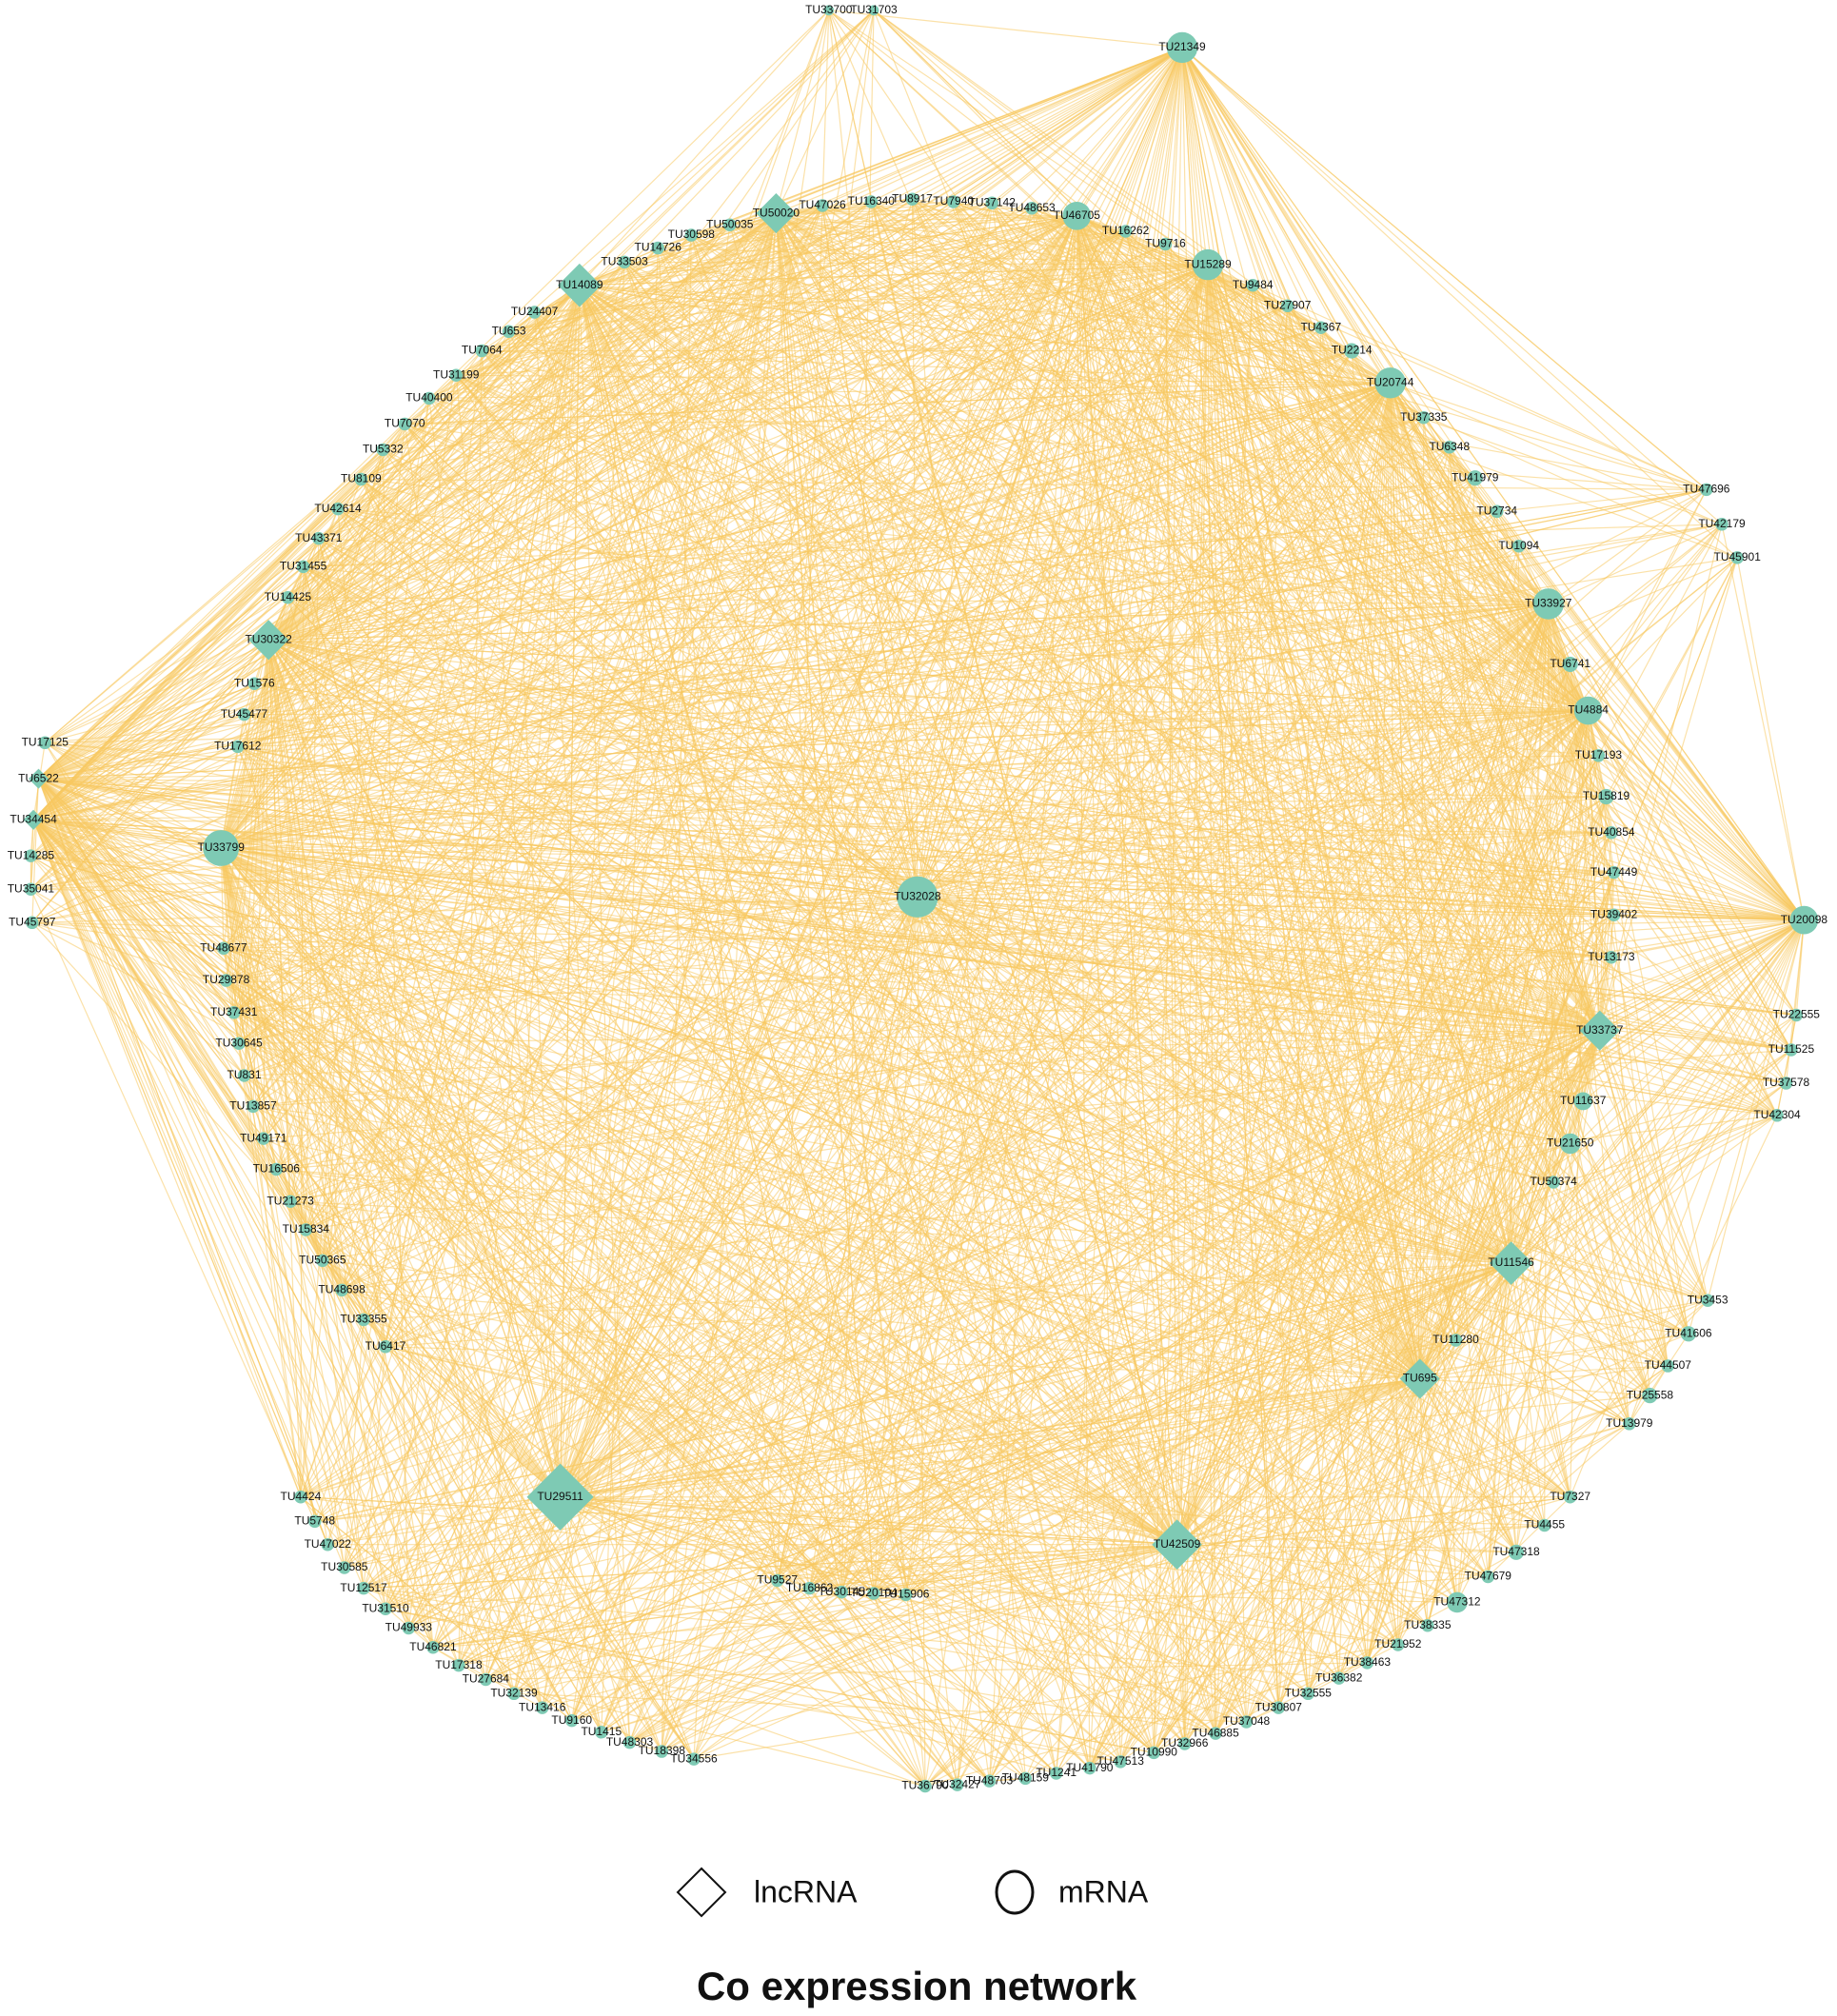 The image size is (1837, 2016). What do you see at coordinates (1309, 1693) in the screenshot?
I see `node-label: TU32555` at bounding box center [1309, 1693].